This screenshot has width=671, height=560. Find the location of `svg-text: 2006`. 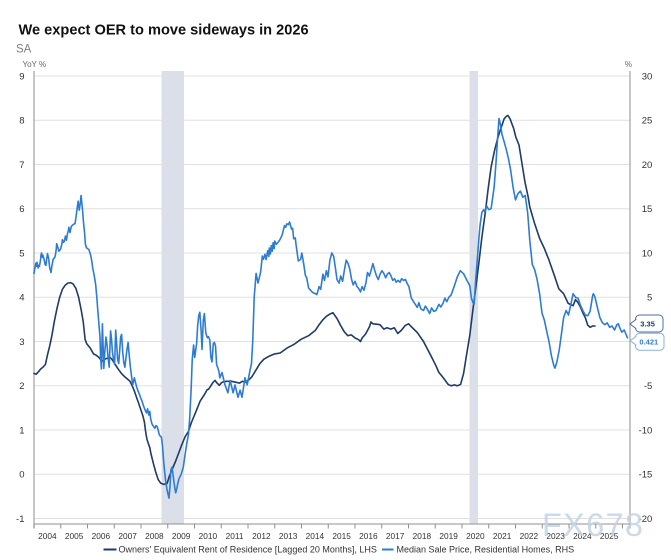

svg-text: 2006 is located at coordinates (101, 536).